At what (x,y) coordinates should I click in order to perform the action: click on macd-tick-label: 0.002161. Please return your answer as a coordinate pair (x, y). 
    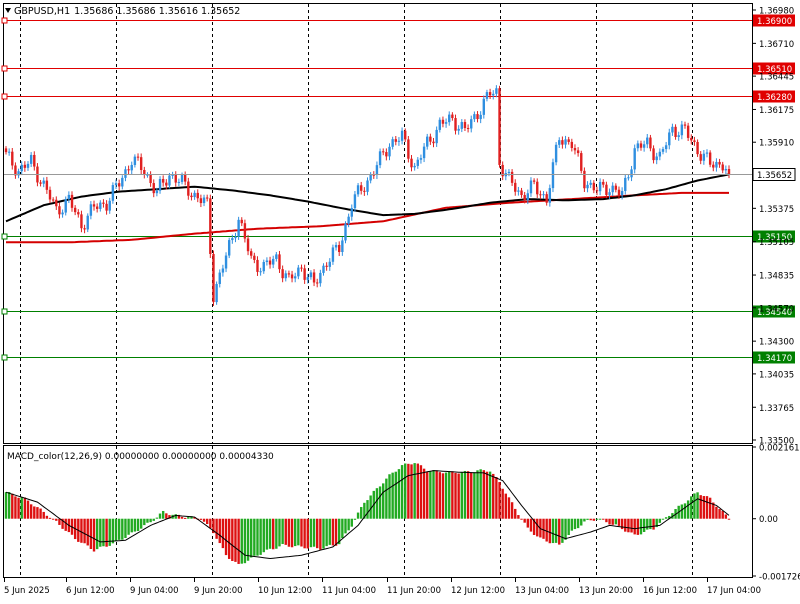
    Looking at the image, I should click on (779, 449).